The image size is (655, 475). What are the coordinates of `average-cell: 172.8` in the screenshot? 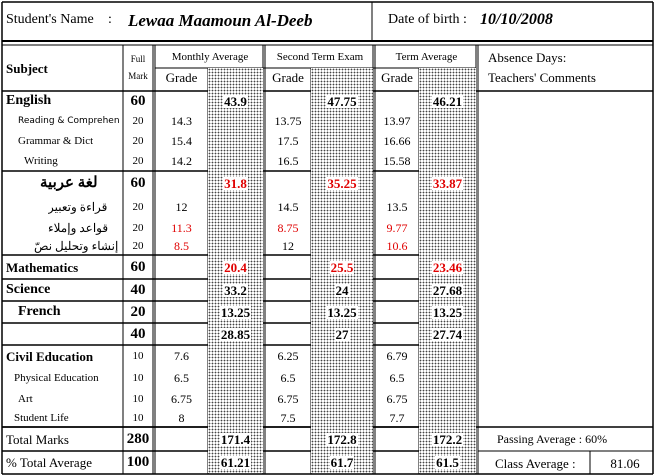 It's located at (342, 439).